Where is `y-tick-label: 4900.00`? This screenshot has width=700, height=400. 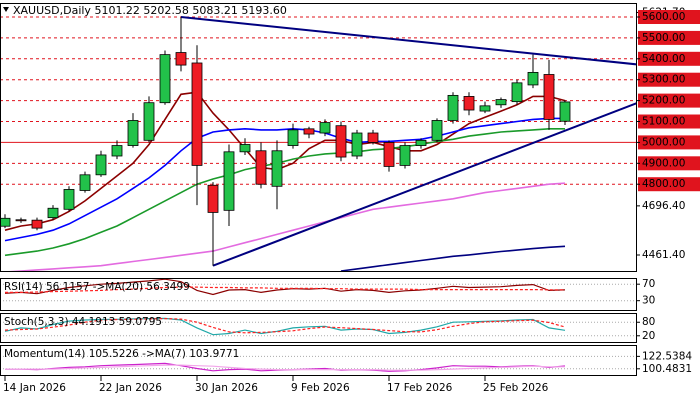 y-tick-label: 4900.00 is located at coordinates (663, 163).